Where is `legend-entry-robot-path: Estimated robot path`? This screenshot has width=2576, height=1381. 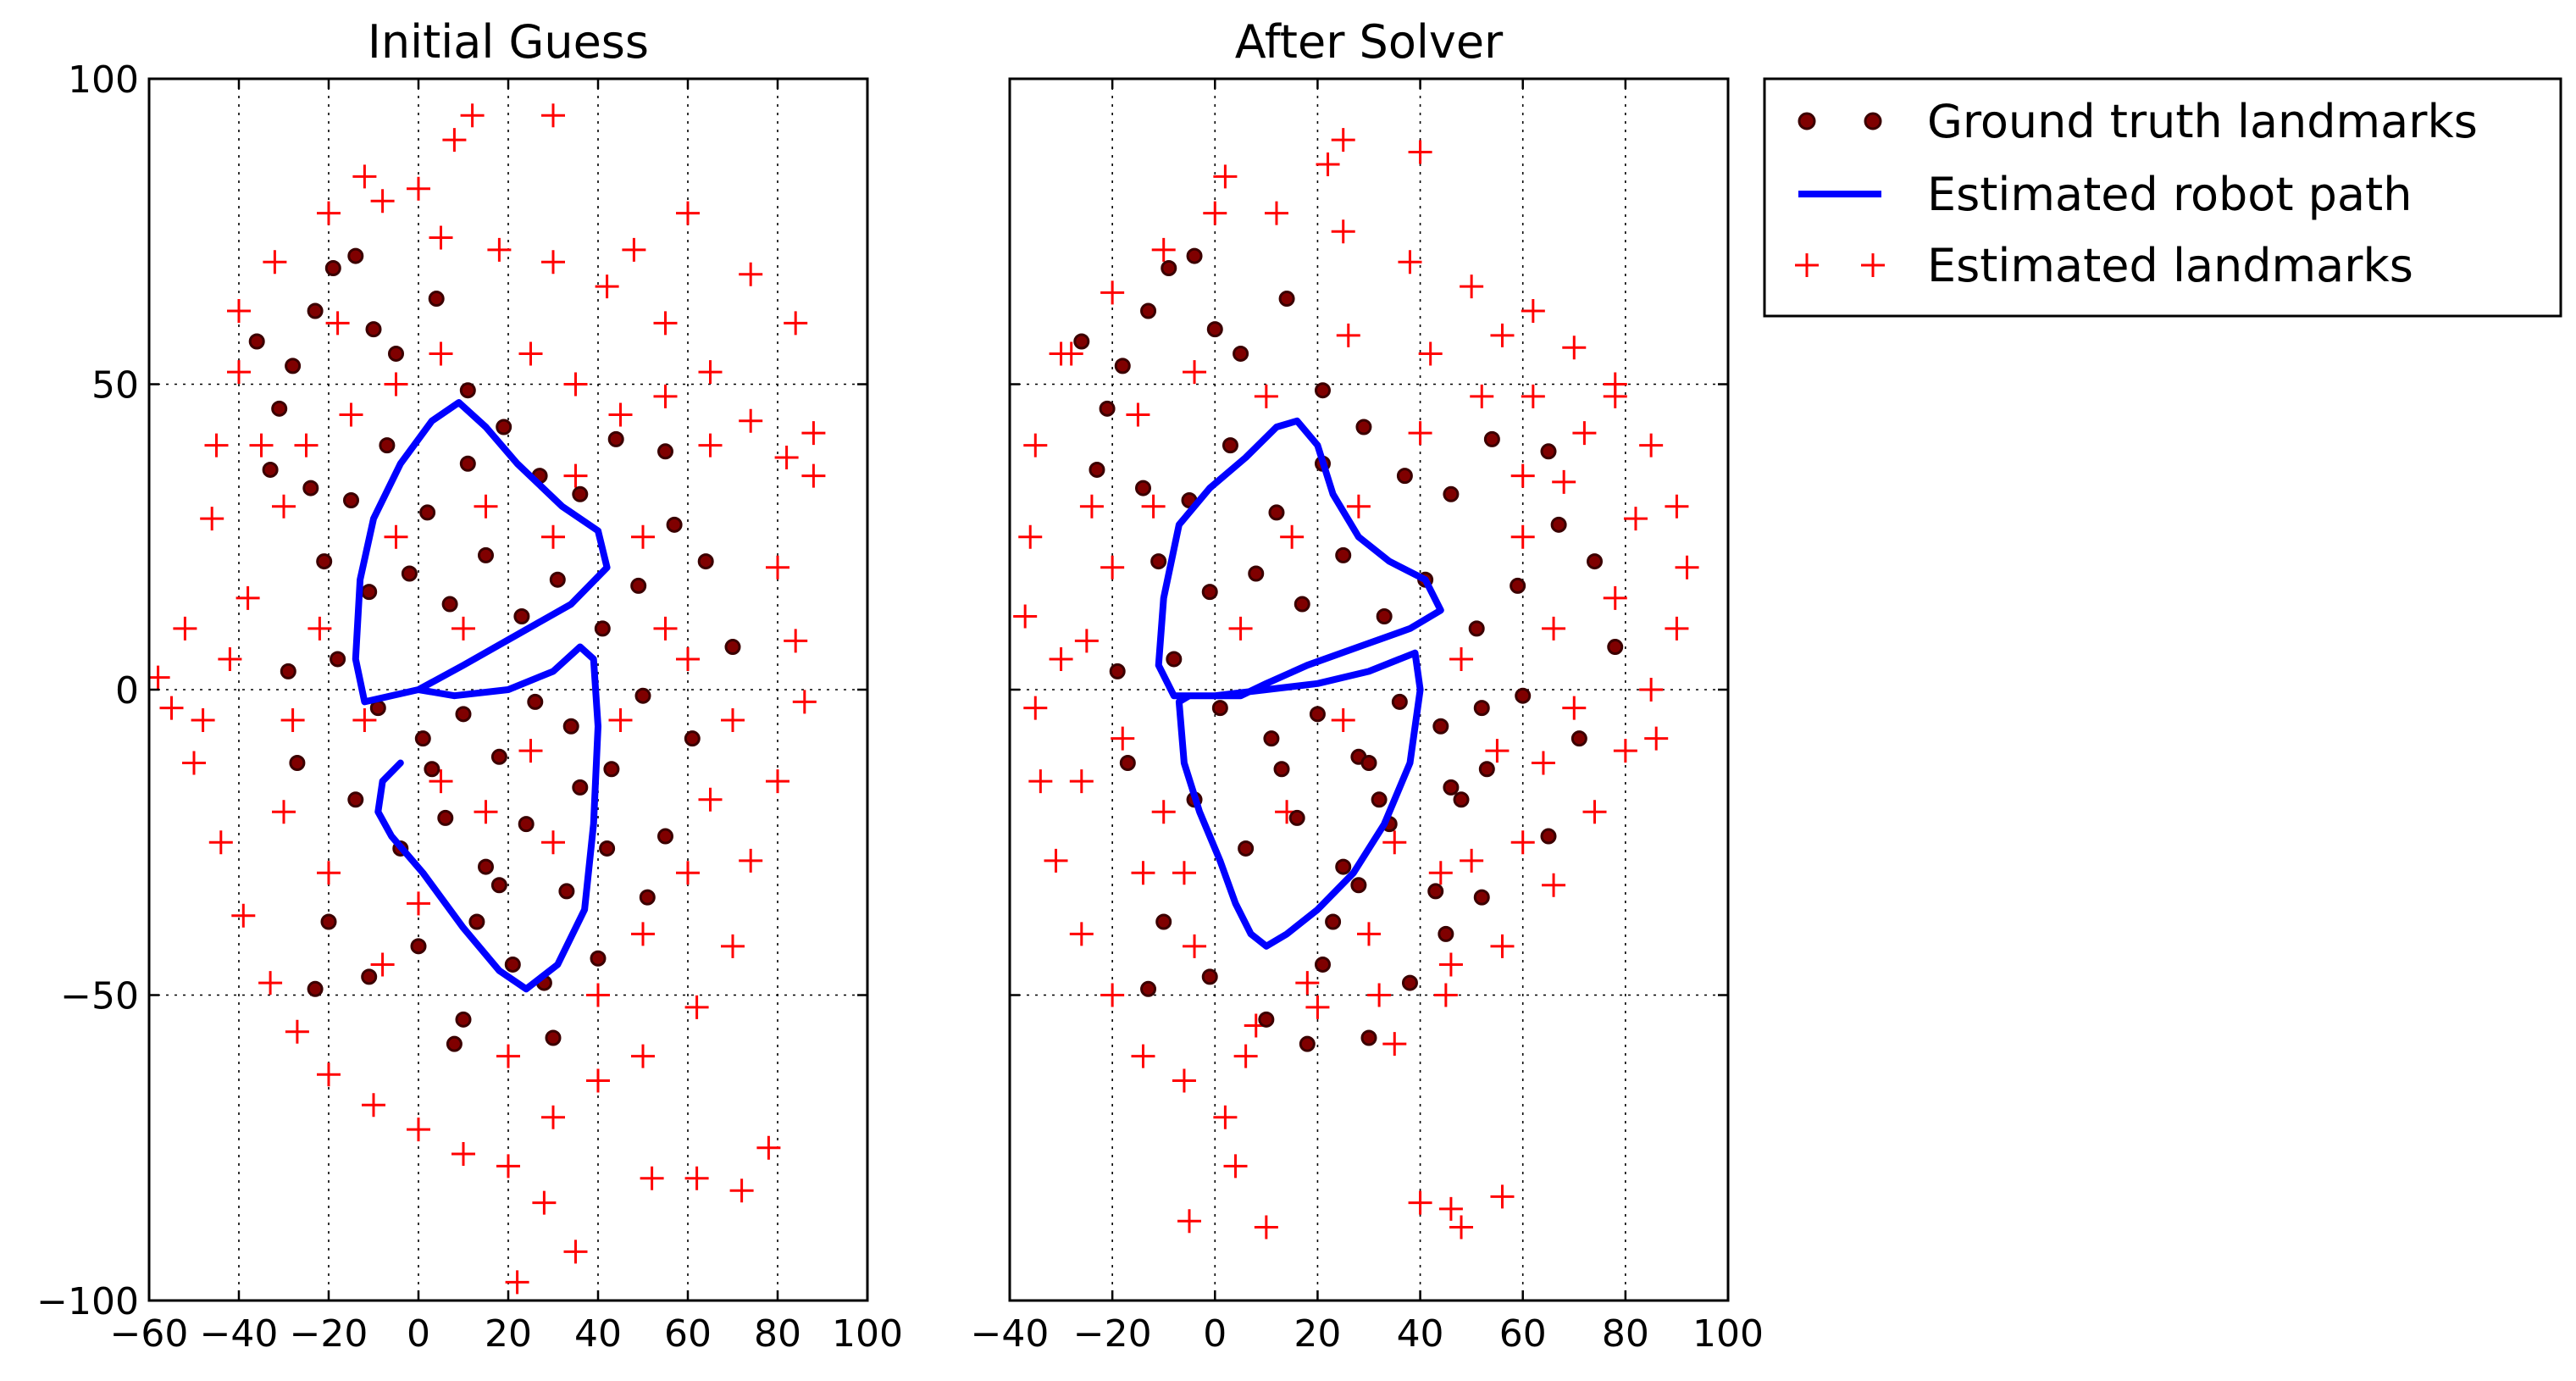
legend-entry-robot-path: Estimated robot path is located at coordinates (2105, 194).